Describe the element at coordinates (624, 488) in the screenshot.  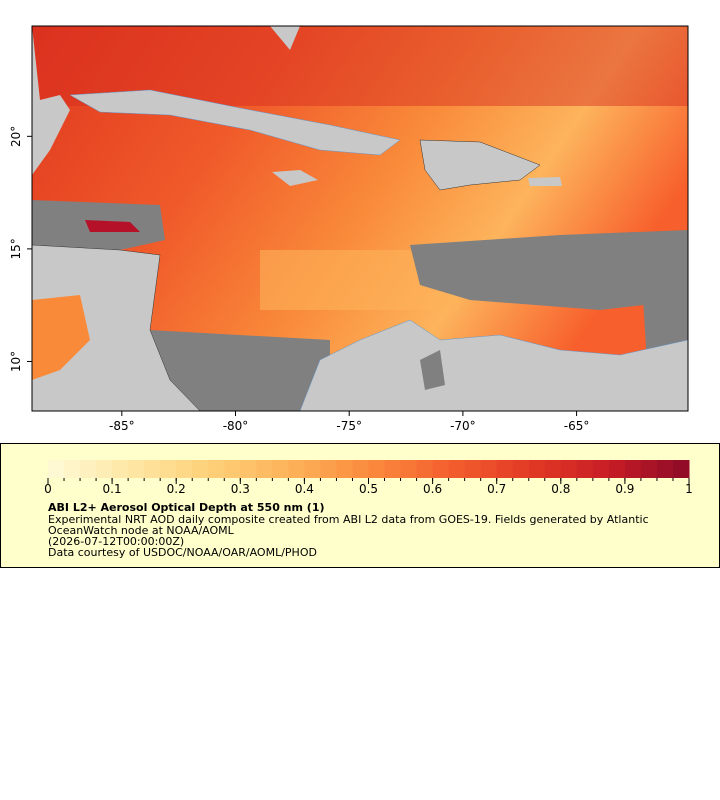
I see `colorbar-tick-label: 0.9` at that location.